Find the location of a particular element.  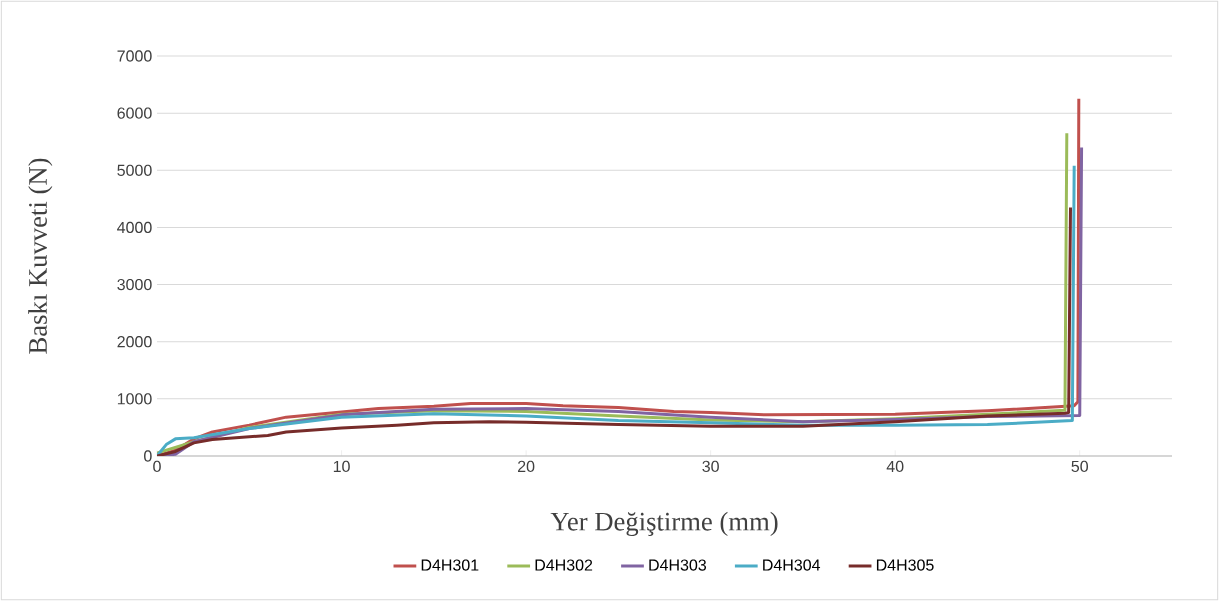

x-tick-label: 10 is located at coordinates (341, 466).